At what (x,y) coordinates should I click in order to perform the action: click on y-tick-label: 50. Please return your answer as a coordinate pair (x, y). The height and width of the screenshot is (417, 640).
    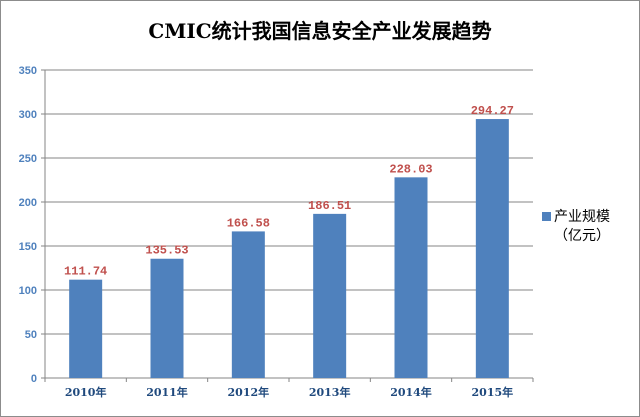
    Looking at the image, I should click on (31, 335).